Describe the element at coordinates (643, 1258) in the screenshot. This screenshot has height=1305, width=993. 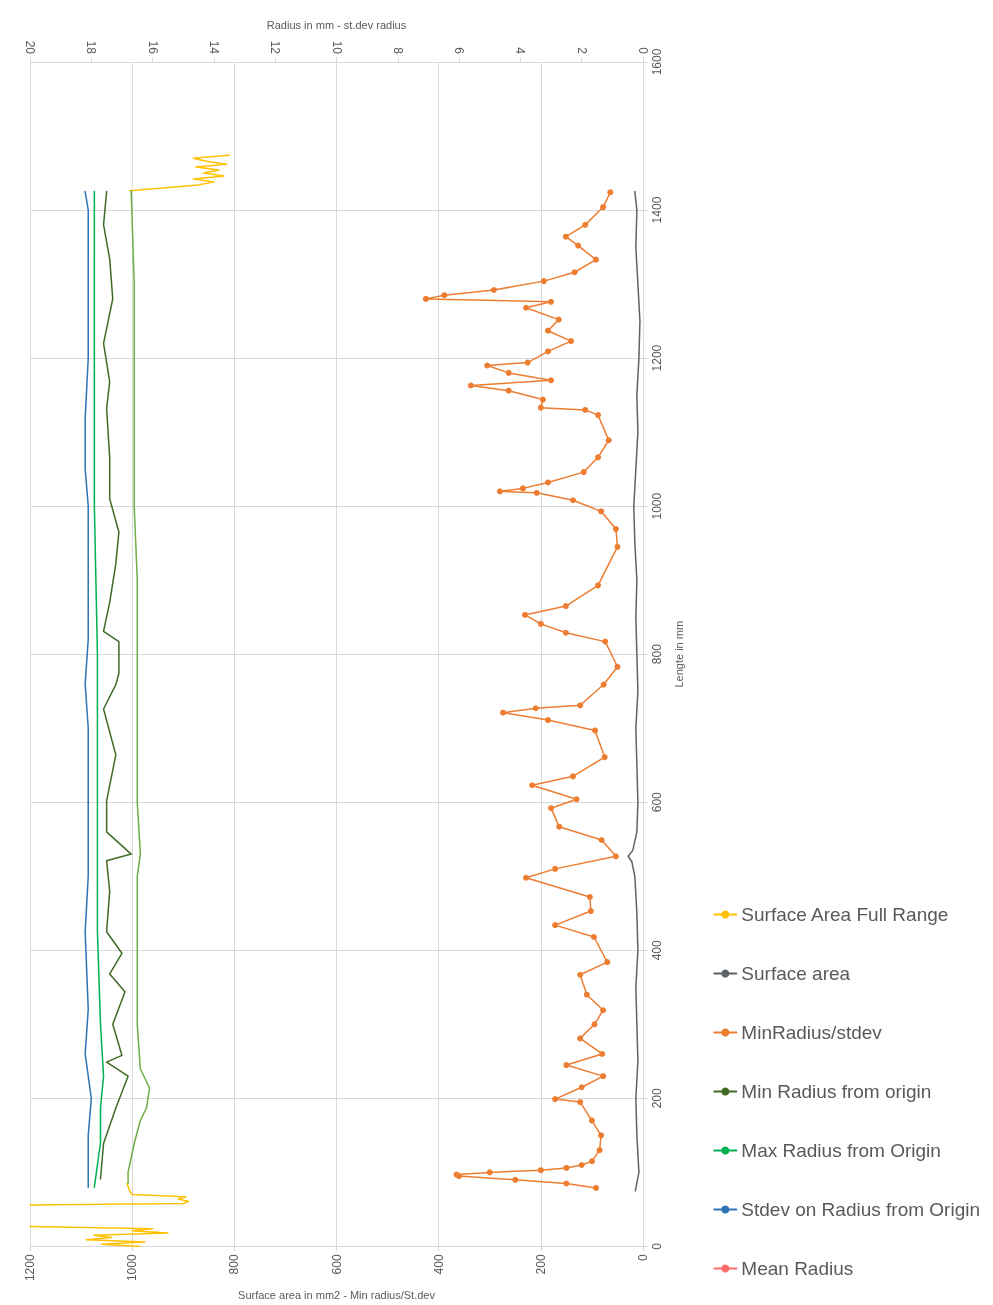
I see `x-tick-label: 0` at that location.